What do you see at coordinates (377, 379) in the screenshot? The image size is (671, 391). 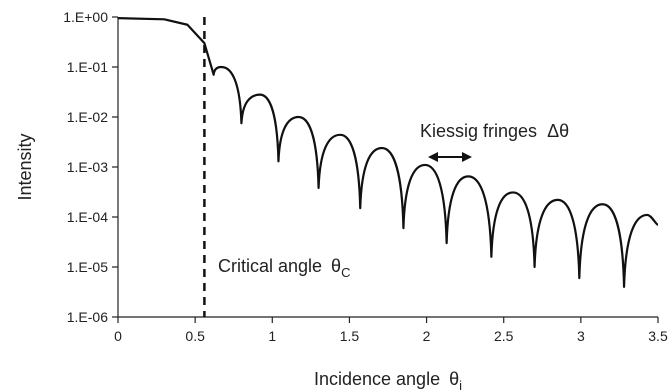 I see `x-axis-label: Incidence angle` at bounding box center [377, 379].